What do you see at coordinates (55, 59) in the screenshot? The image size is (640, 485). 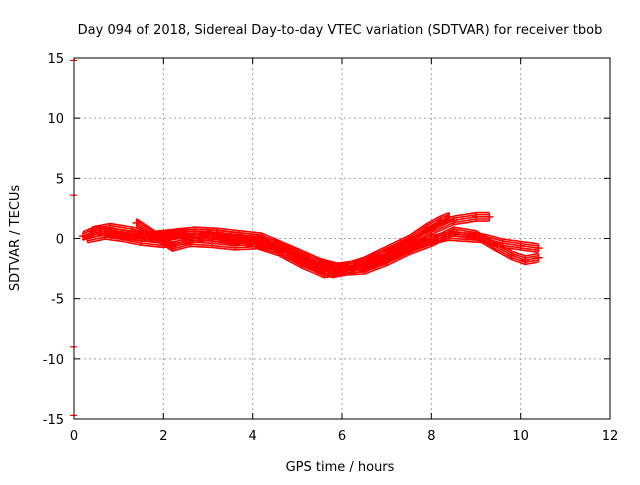 I see `y-tick-label: 15` at bounding box center [55, 59].